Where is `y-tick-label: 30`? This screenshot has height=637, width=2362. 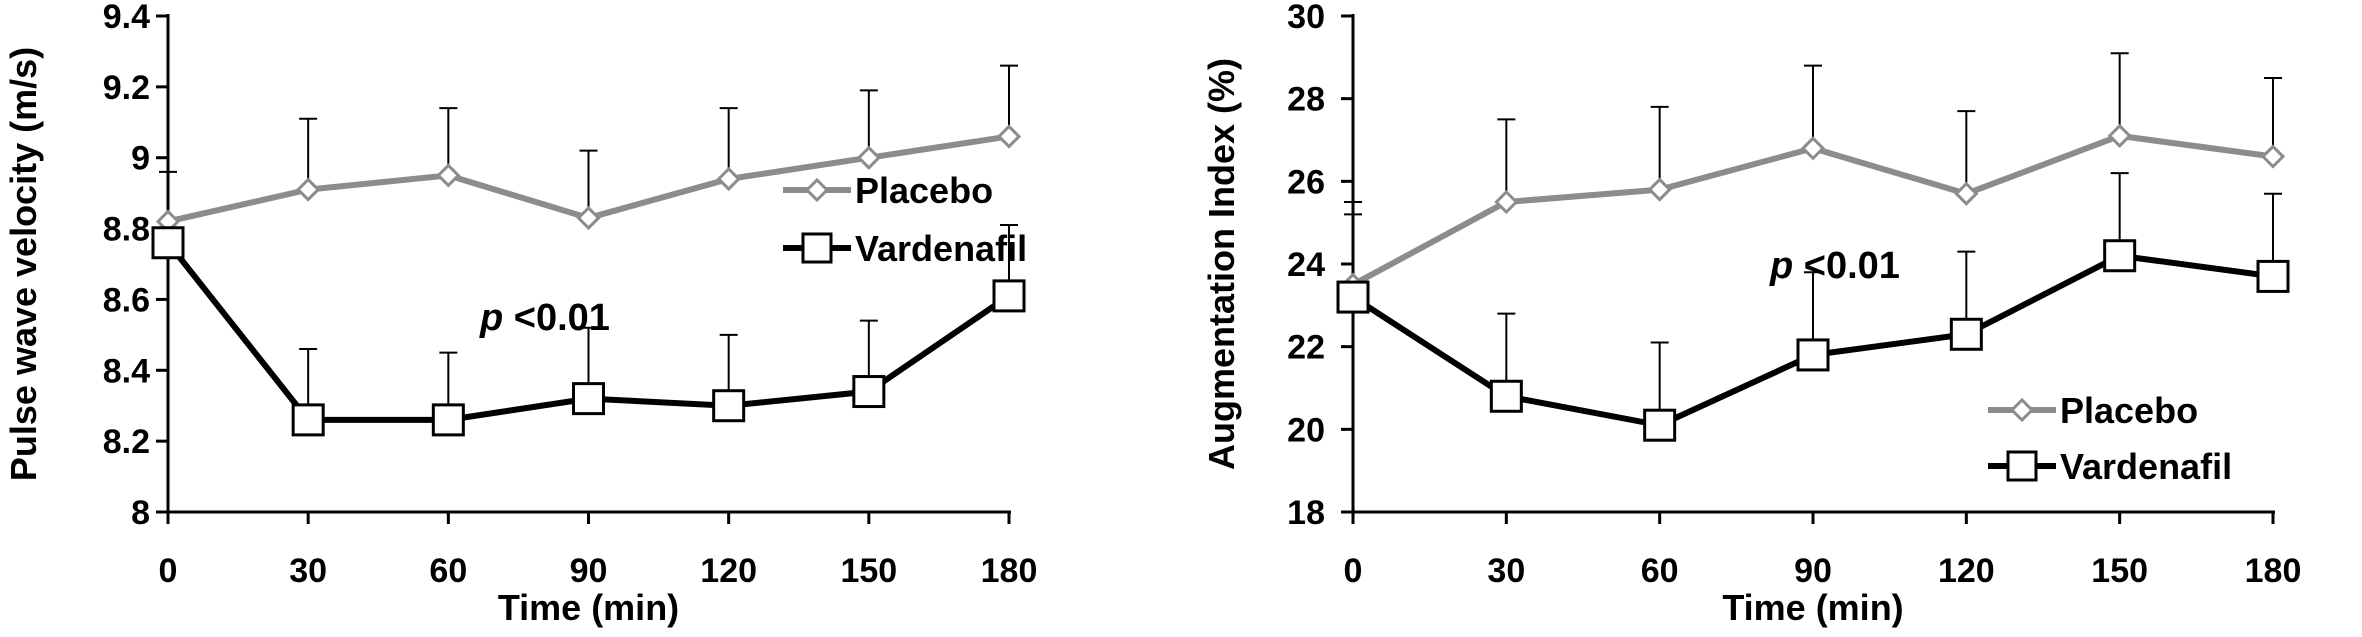 y-tick-label: 30 is located at coordinates (1306, 18).